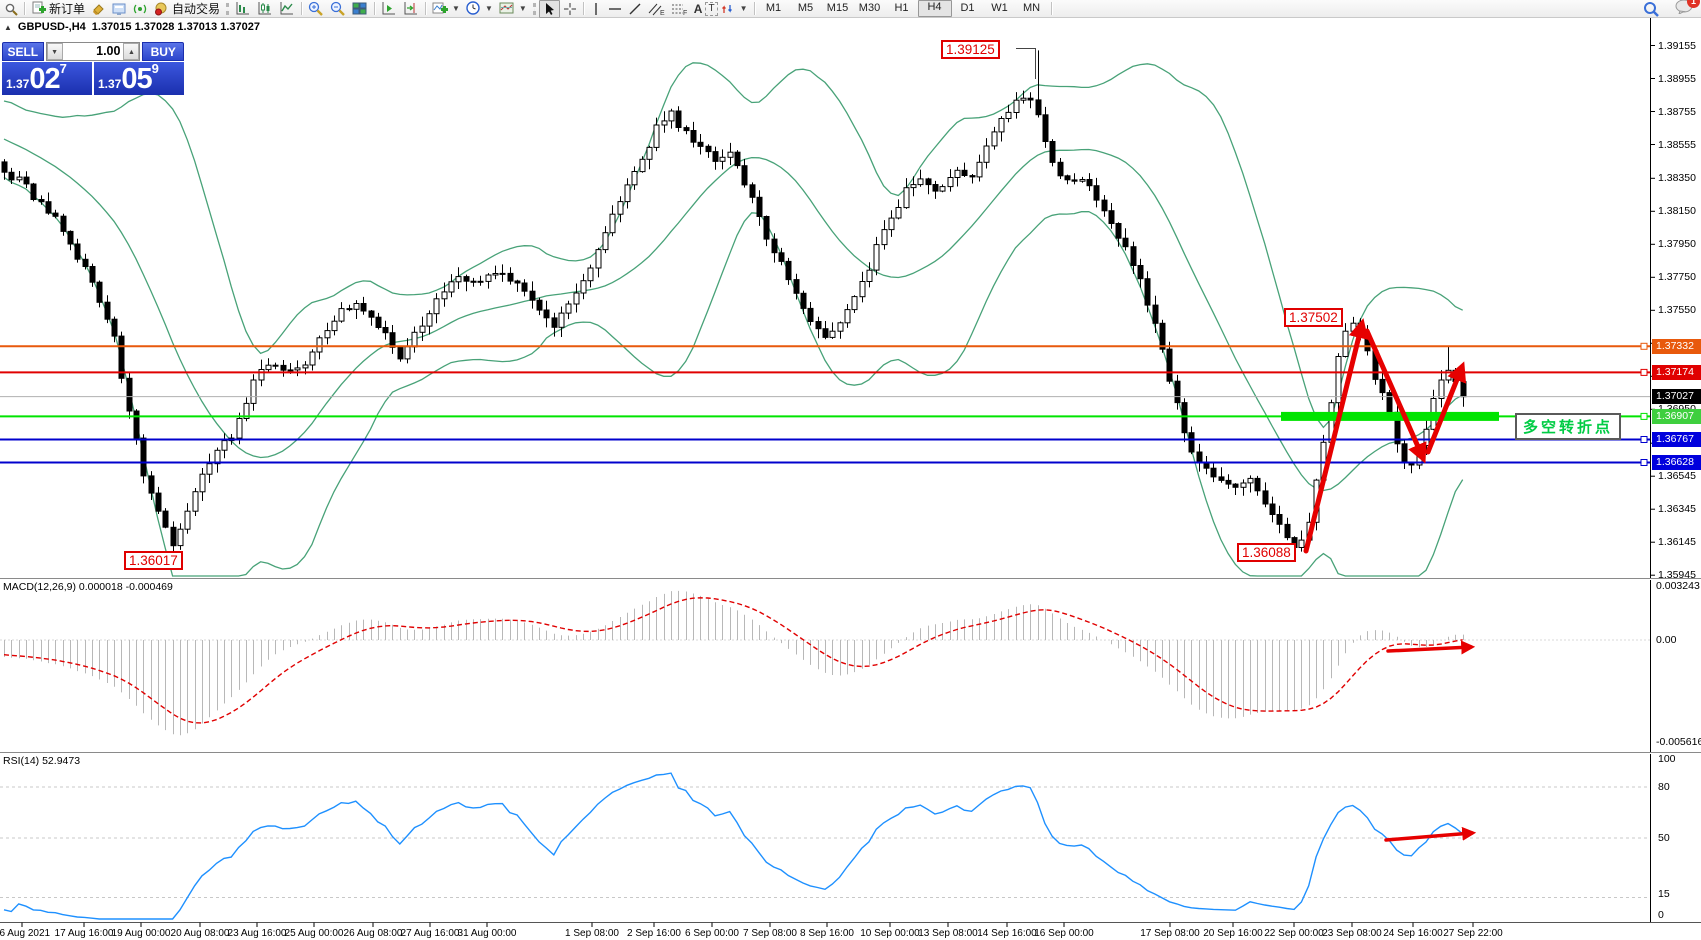 The image size is (1701, 940). What do you see at coordinates (1294, 933) in the screenshot?
I see `time-axis-label: 22 Sep 00:00` at bounding box center [1294, 933].